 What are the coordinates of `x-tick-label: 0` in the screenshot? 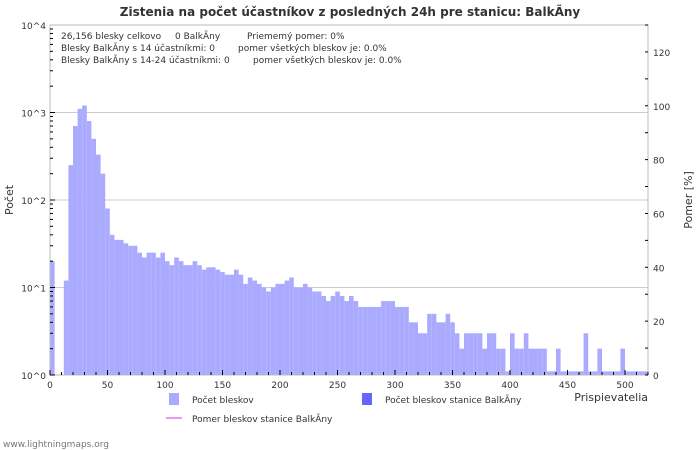 It's located at (50, 386).